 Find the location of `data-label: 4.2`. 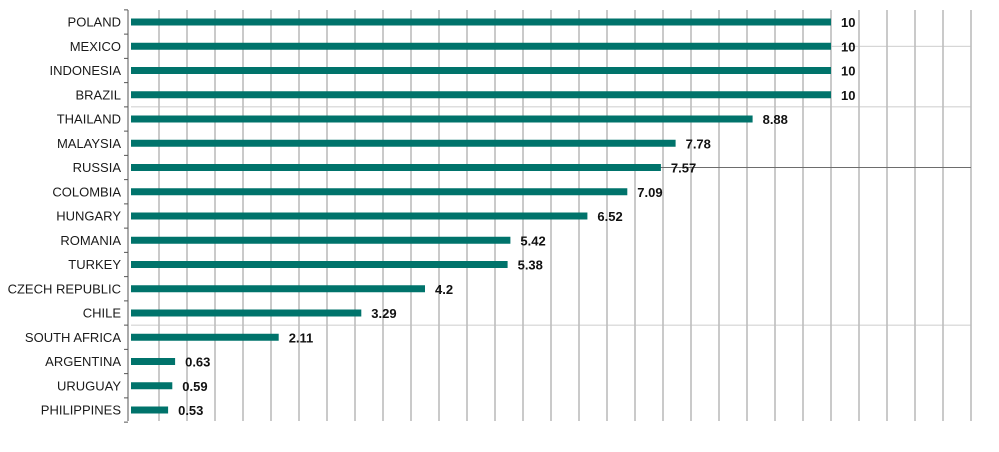

data-label: 4.2 is located at coordinates (444, 289).